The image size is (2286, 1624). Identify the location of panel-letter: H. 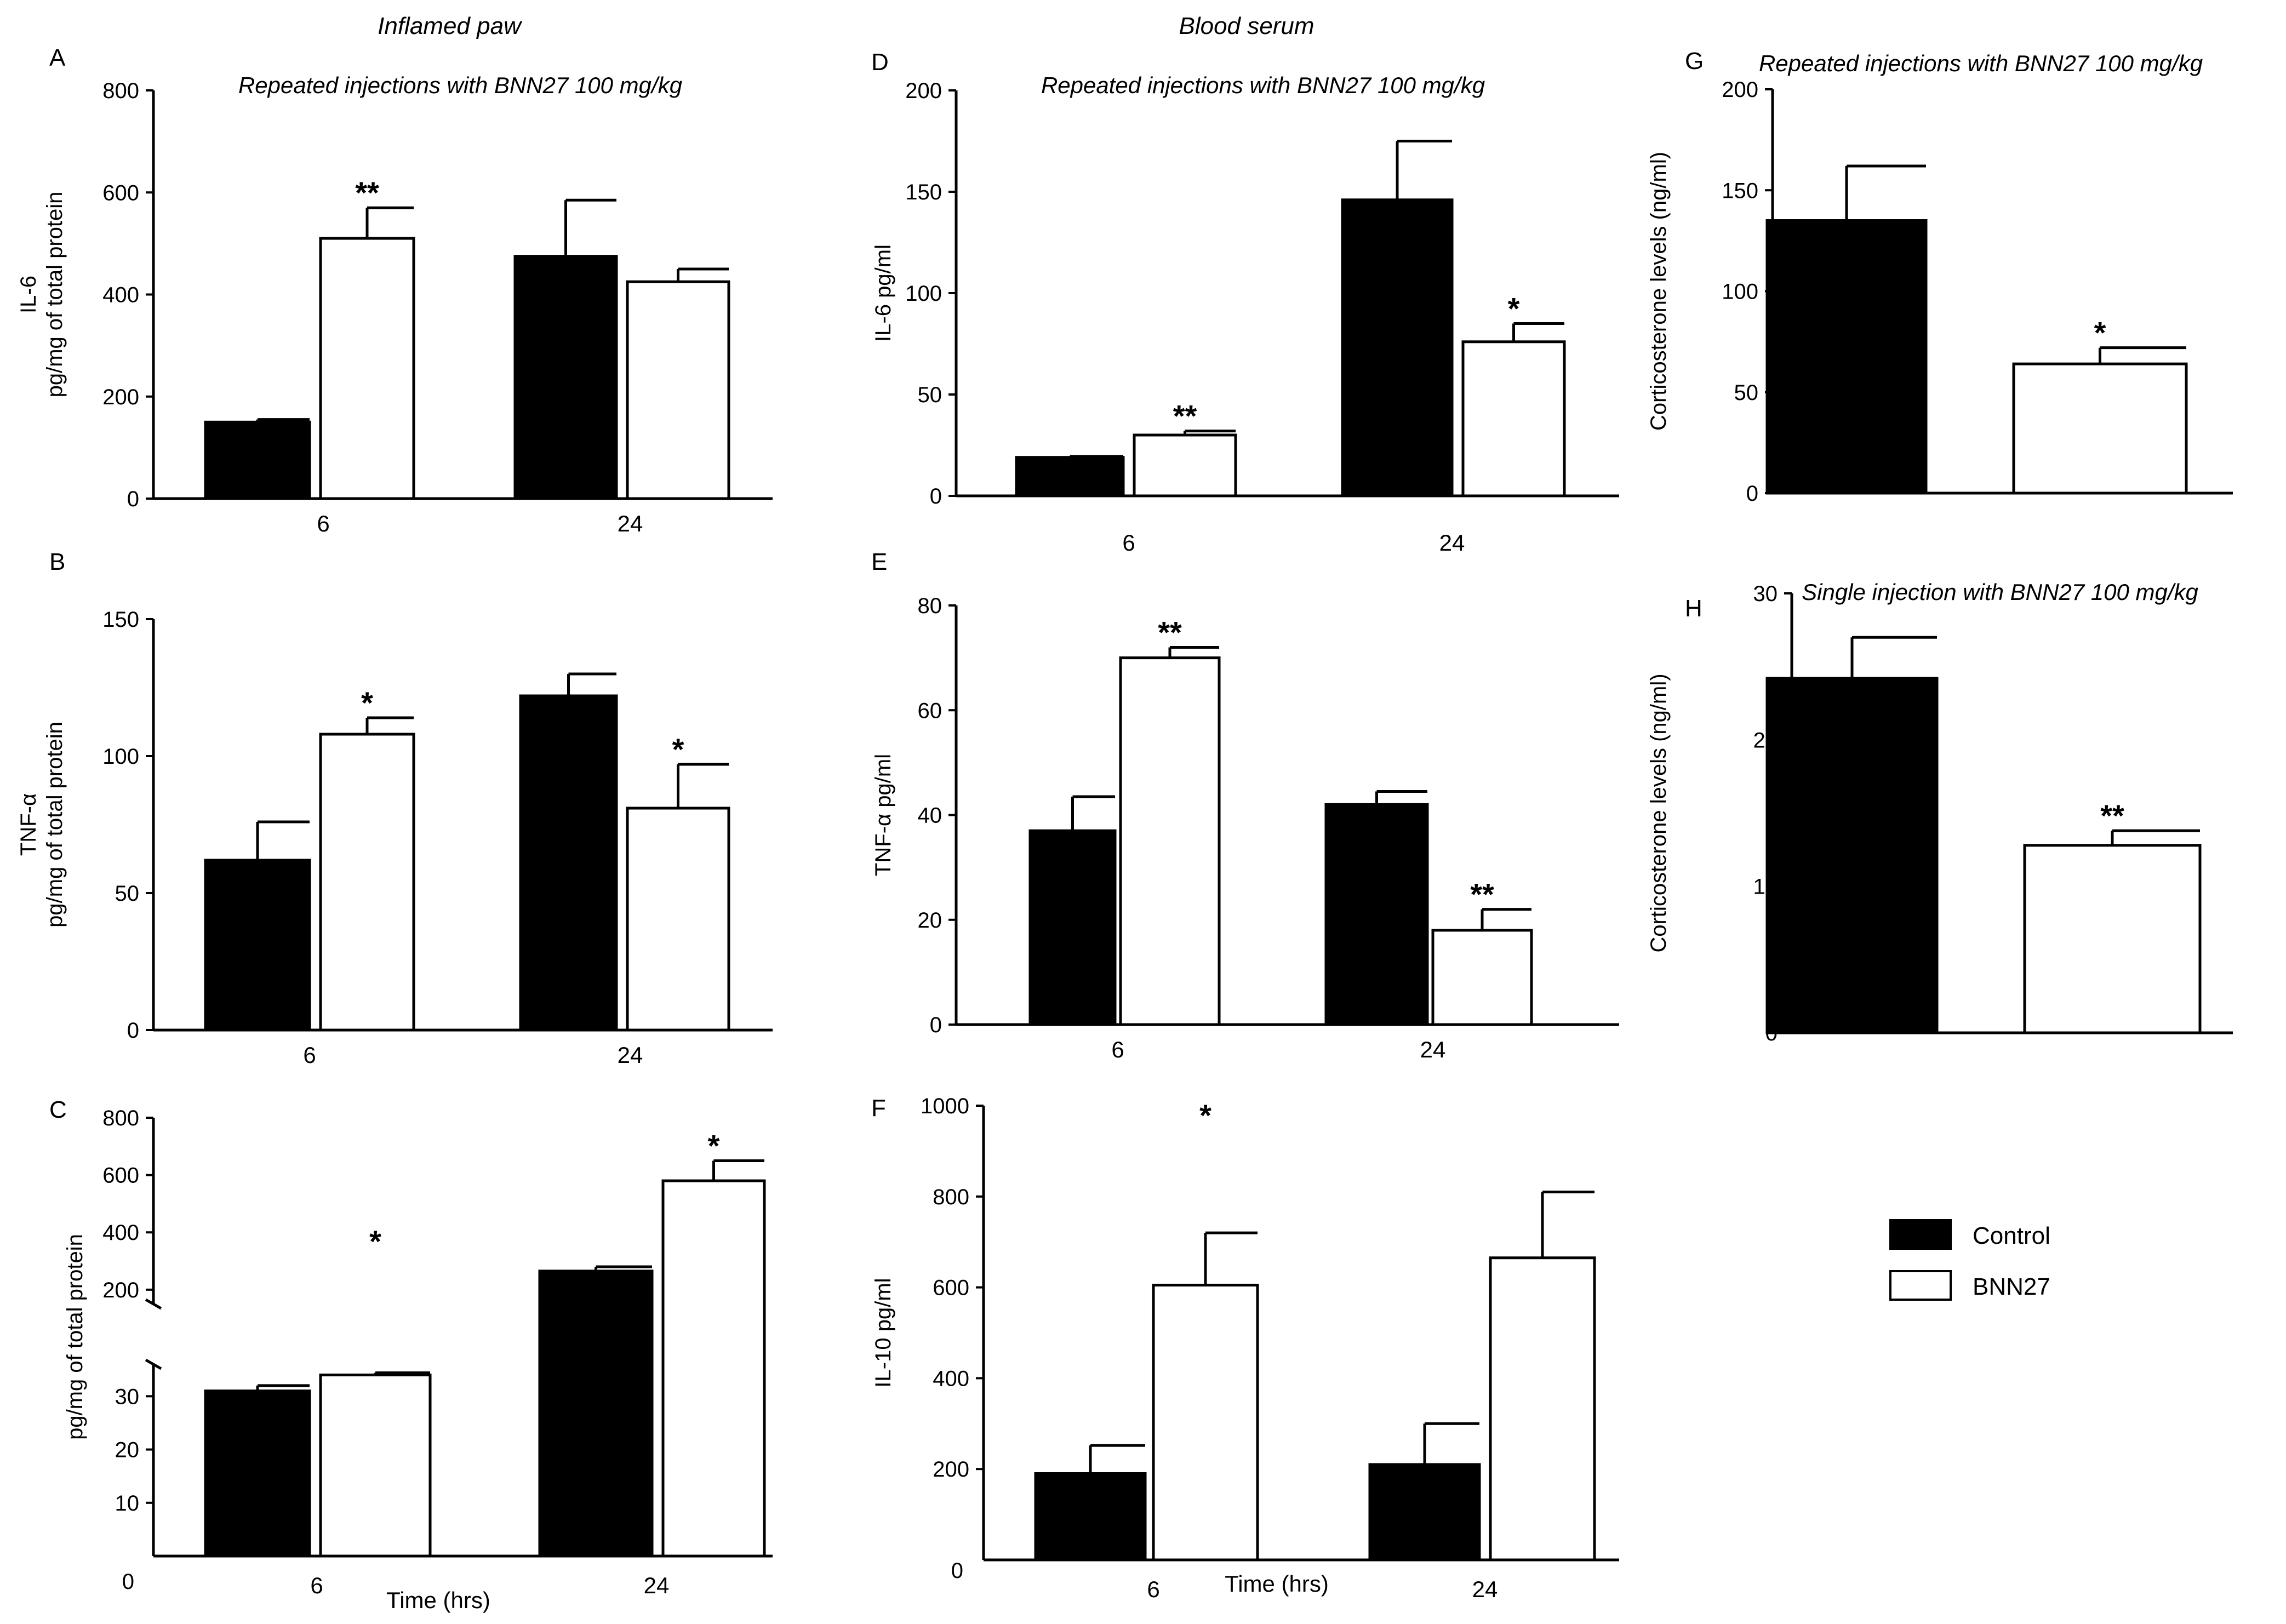
(1693, 608).